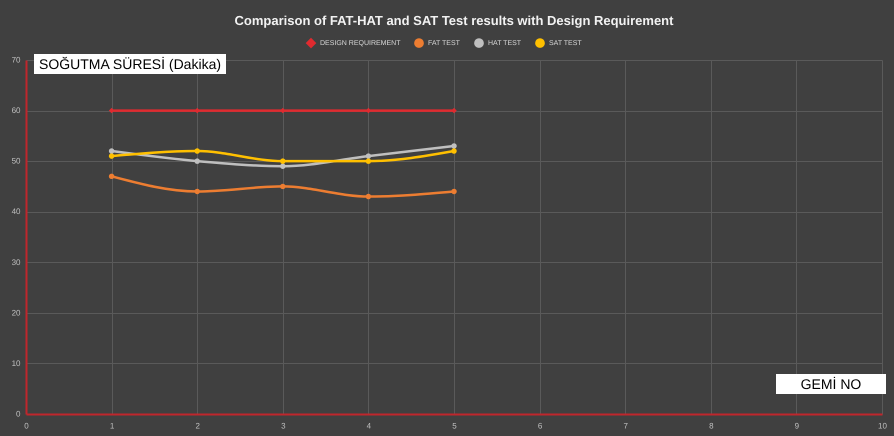  What do you see at coordinates (17, 363) in the screenshot?
I see `y-tick-label: 10` at bounding box center [17, 363].